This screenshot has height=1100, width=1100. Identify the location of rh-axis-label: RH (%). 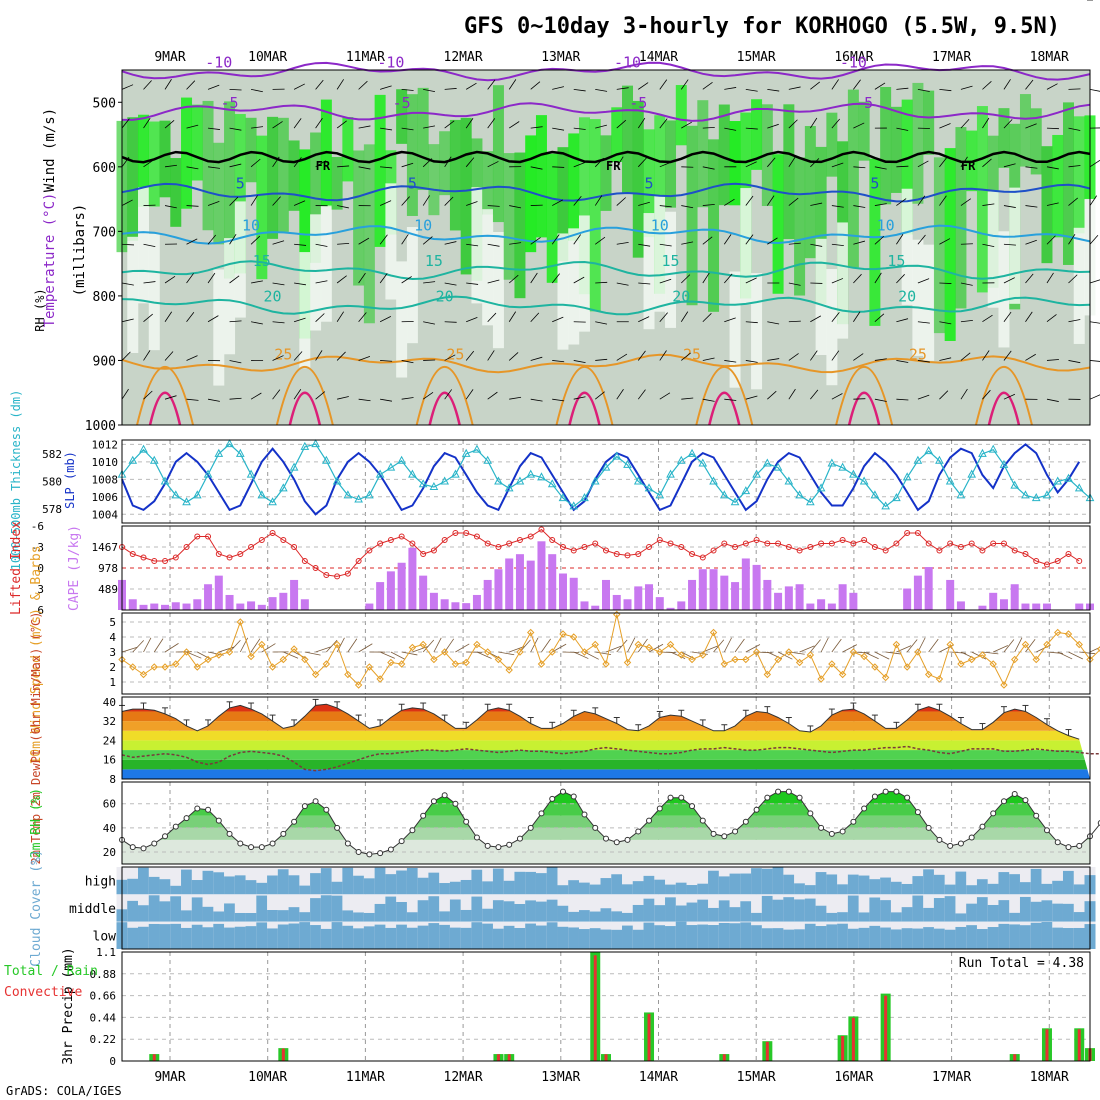
(40, 309).